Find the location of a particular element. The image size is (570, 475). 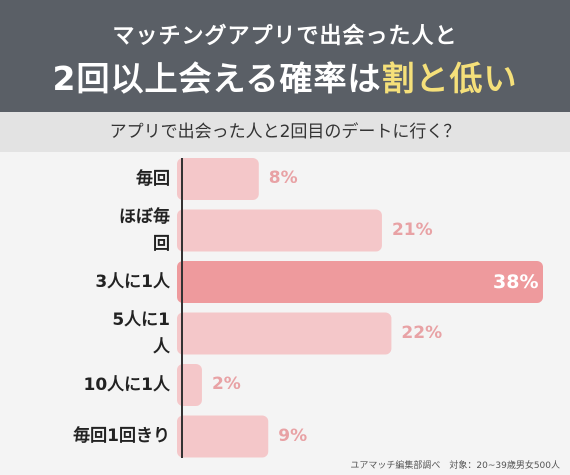

category-label-line: 3人に1人 is located at coordinates (132, 281).